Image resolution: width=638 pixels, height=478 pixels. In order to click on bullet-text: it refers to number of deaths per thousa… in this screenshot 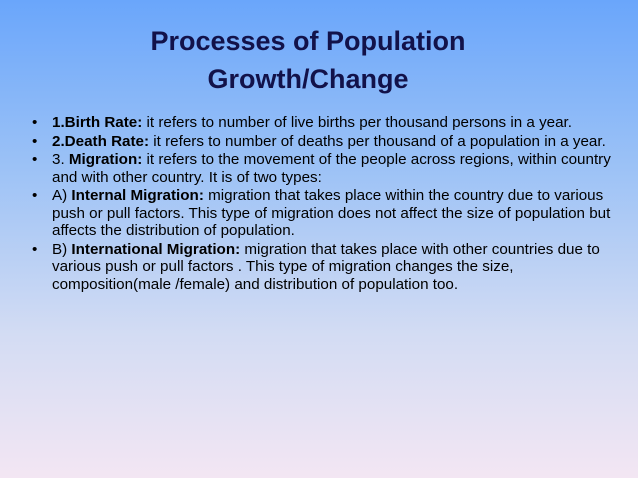, I will do `click(377, 141)`.